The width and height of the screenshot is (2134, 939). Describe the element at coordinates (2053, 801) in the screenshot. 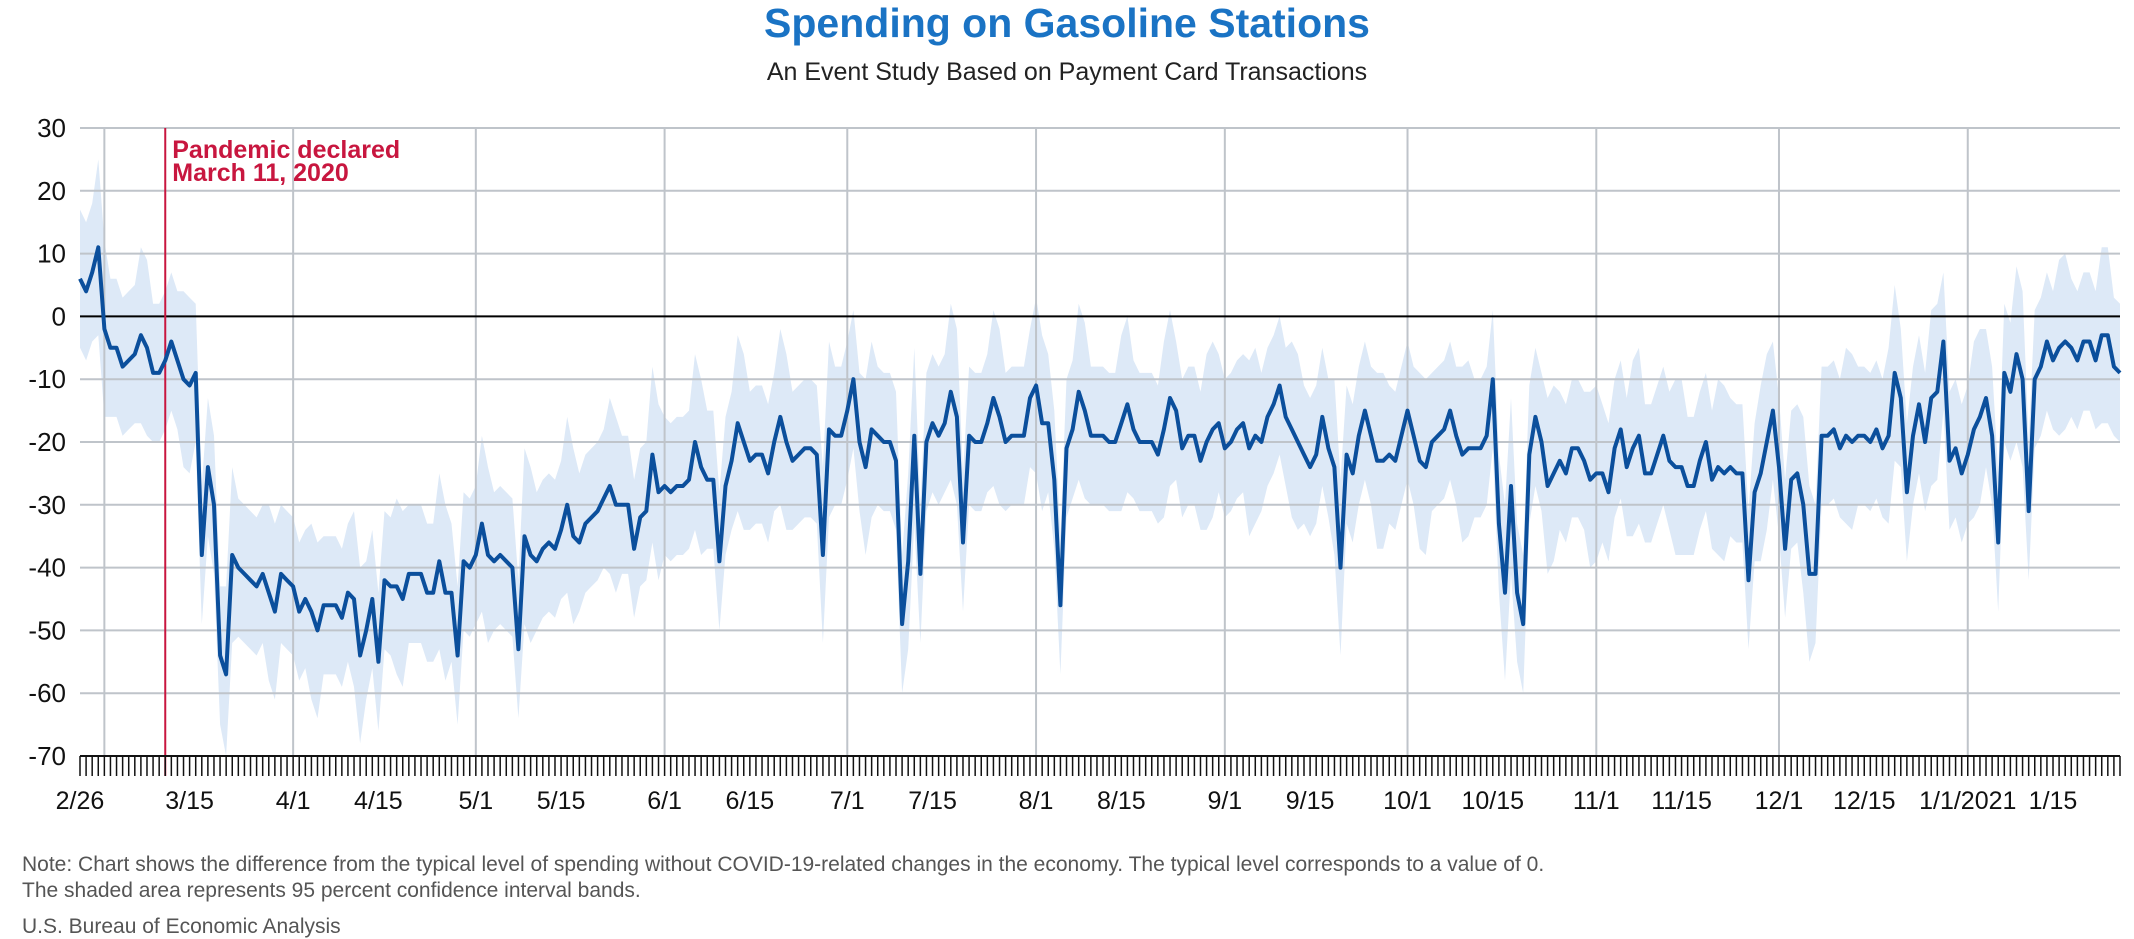

I see `x-tick-label: 1/15` at that location.